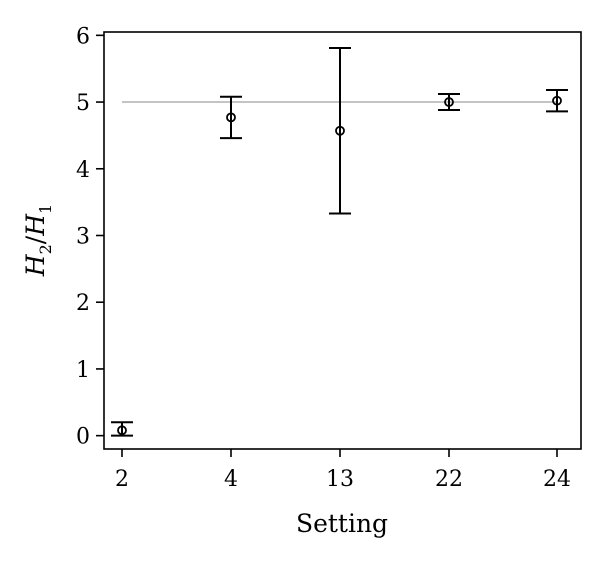 This screenshot has width=600, height=564. Describe the element at coordinates (83, 103) in the screenshot. I see `y-tick-label: 5` at that location.